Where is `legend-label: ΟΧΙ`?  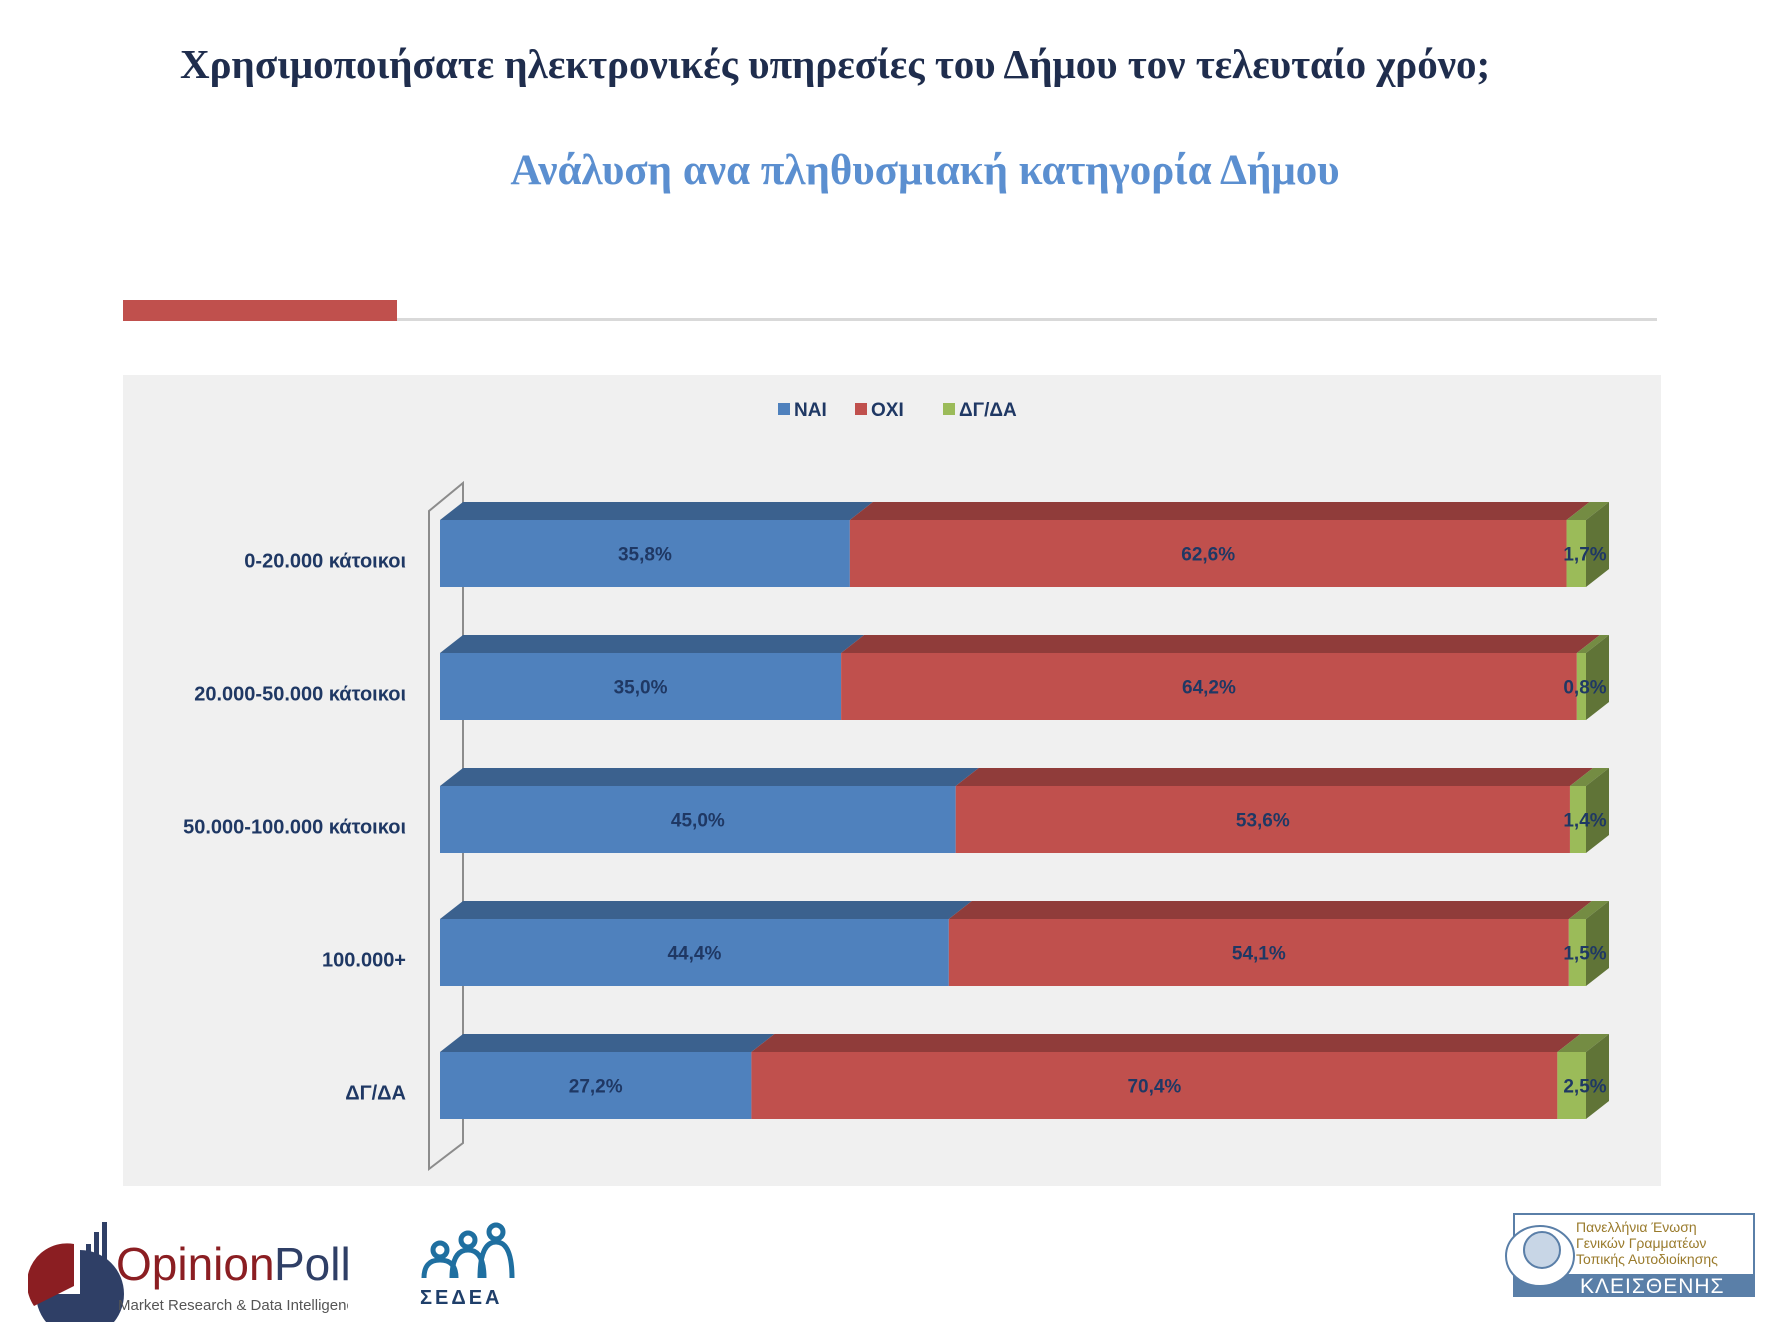 legend-label: ΟΧΙ is located at coordinates (887, 410).